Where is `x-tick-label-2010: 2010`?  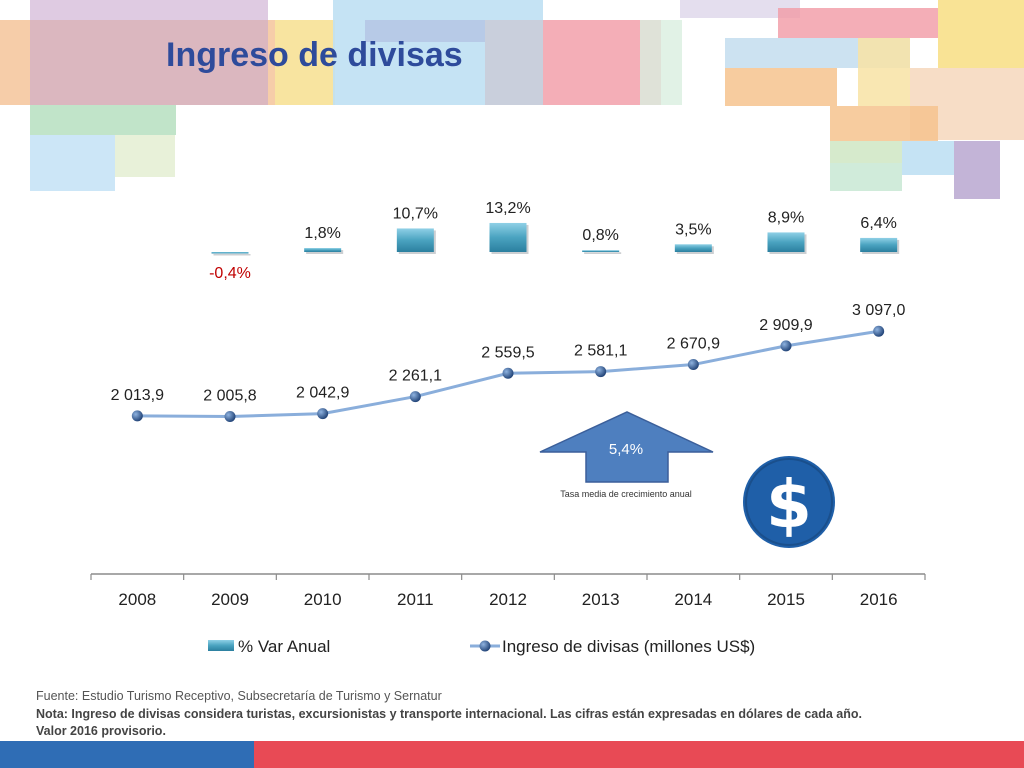
x-tick-label-2010: 2010 is located at coordinates (323, 599).